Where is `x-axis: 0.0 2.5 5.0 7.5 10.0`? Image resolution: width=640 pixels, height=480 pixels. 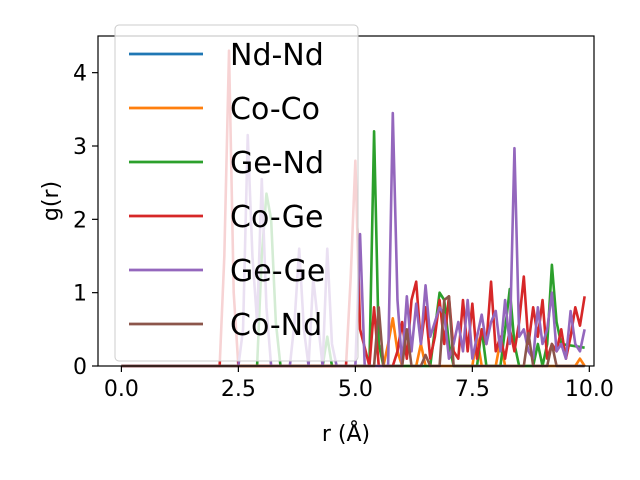 x-axis: 0.0 2.5 5.0 7.5 10.0 is located at coordinates (359, 384).